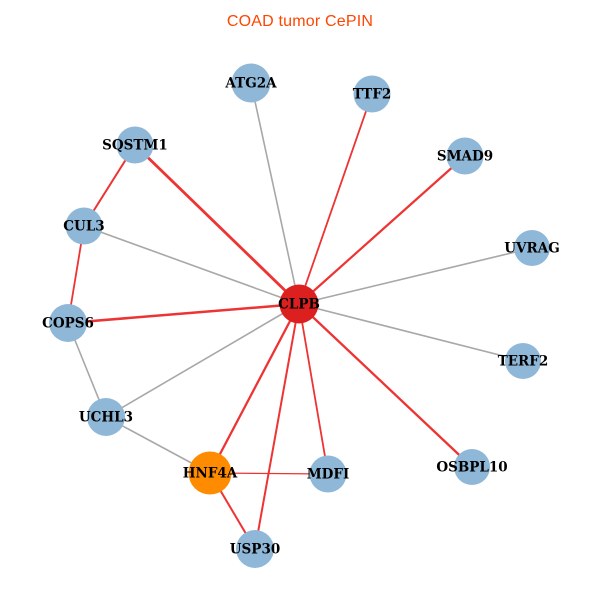 This screenshot has height=600, width=600. What do you see at coordinates (313, 389) in the screenshot?
I see `edge-CLPB-MDFI` at bounding box center [313, 389].